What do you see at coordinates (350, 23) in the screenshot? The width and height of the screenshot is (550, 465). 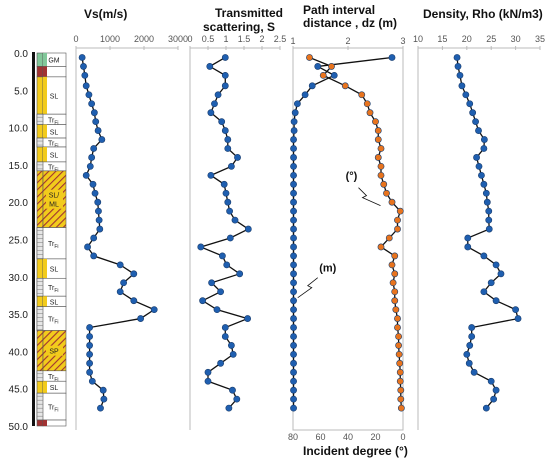 I see `path-title-line2: distance , dz (m)` at bounding box center [350, 23].